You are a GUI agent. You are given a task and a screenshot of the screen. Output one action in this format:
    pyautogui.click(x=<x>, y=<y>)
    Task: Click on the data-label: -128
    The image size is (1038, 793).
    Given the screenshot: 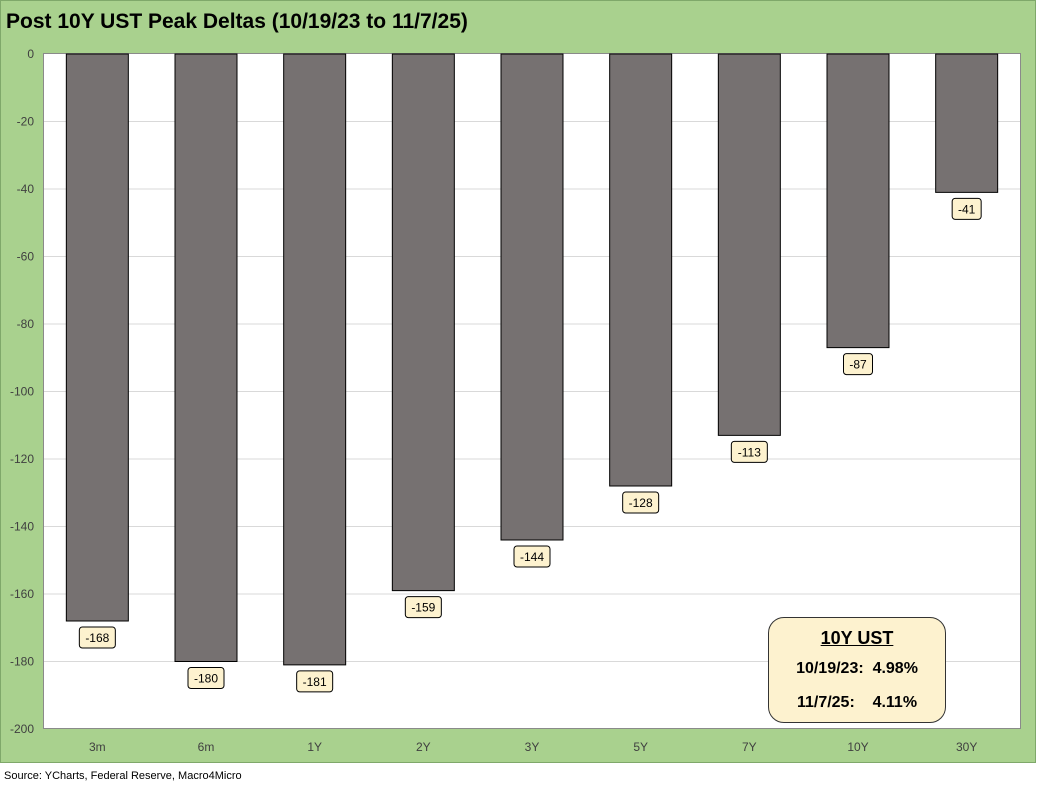 What is the action you would take?
    pyautogui.click(x=641, y=503)
    